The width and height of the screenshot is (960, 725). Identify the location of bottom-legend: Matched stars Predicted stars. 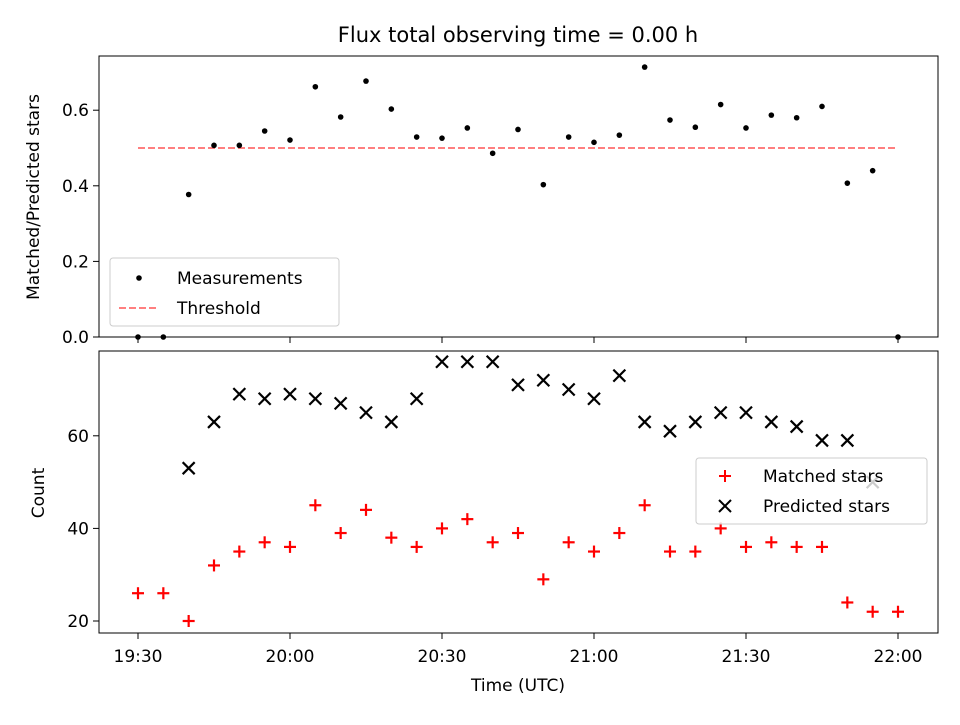
(811, 491).